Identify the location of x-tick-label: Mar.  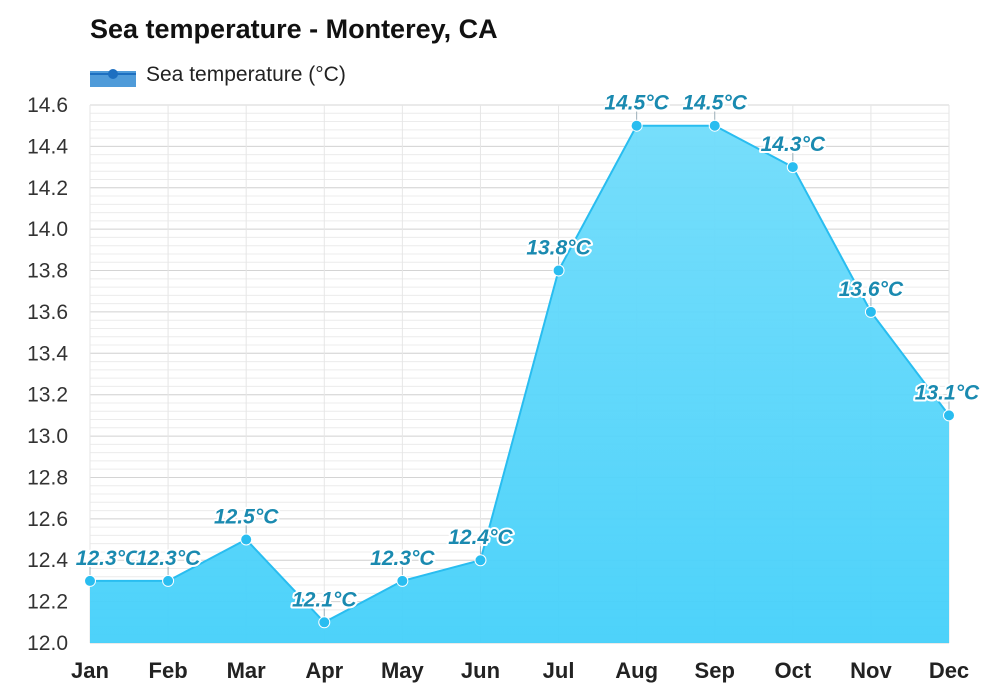
(247, 670).